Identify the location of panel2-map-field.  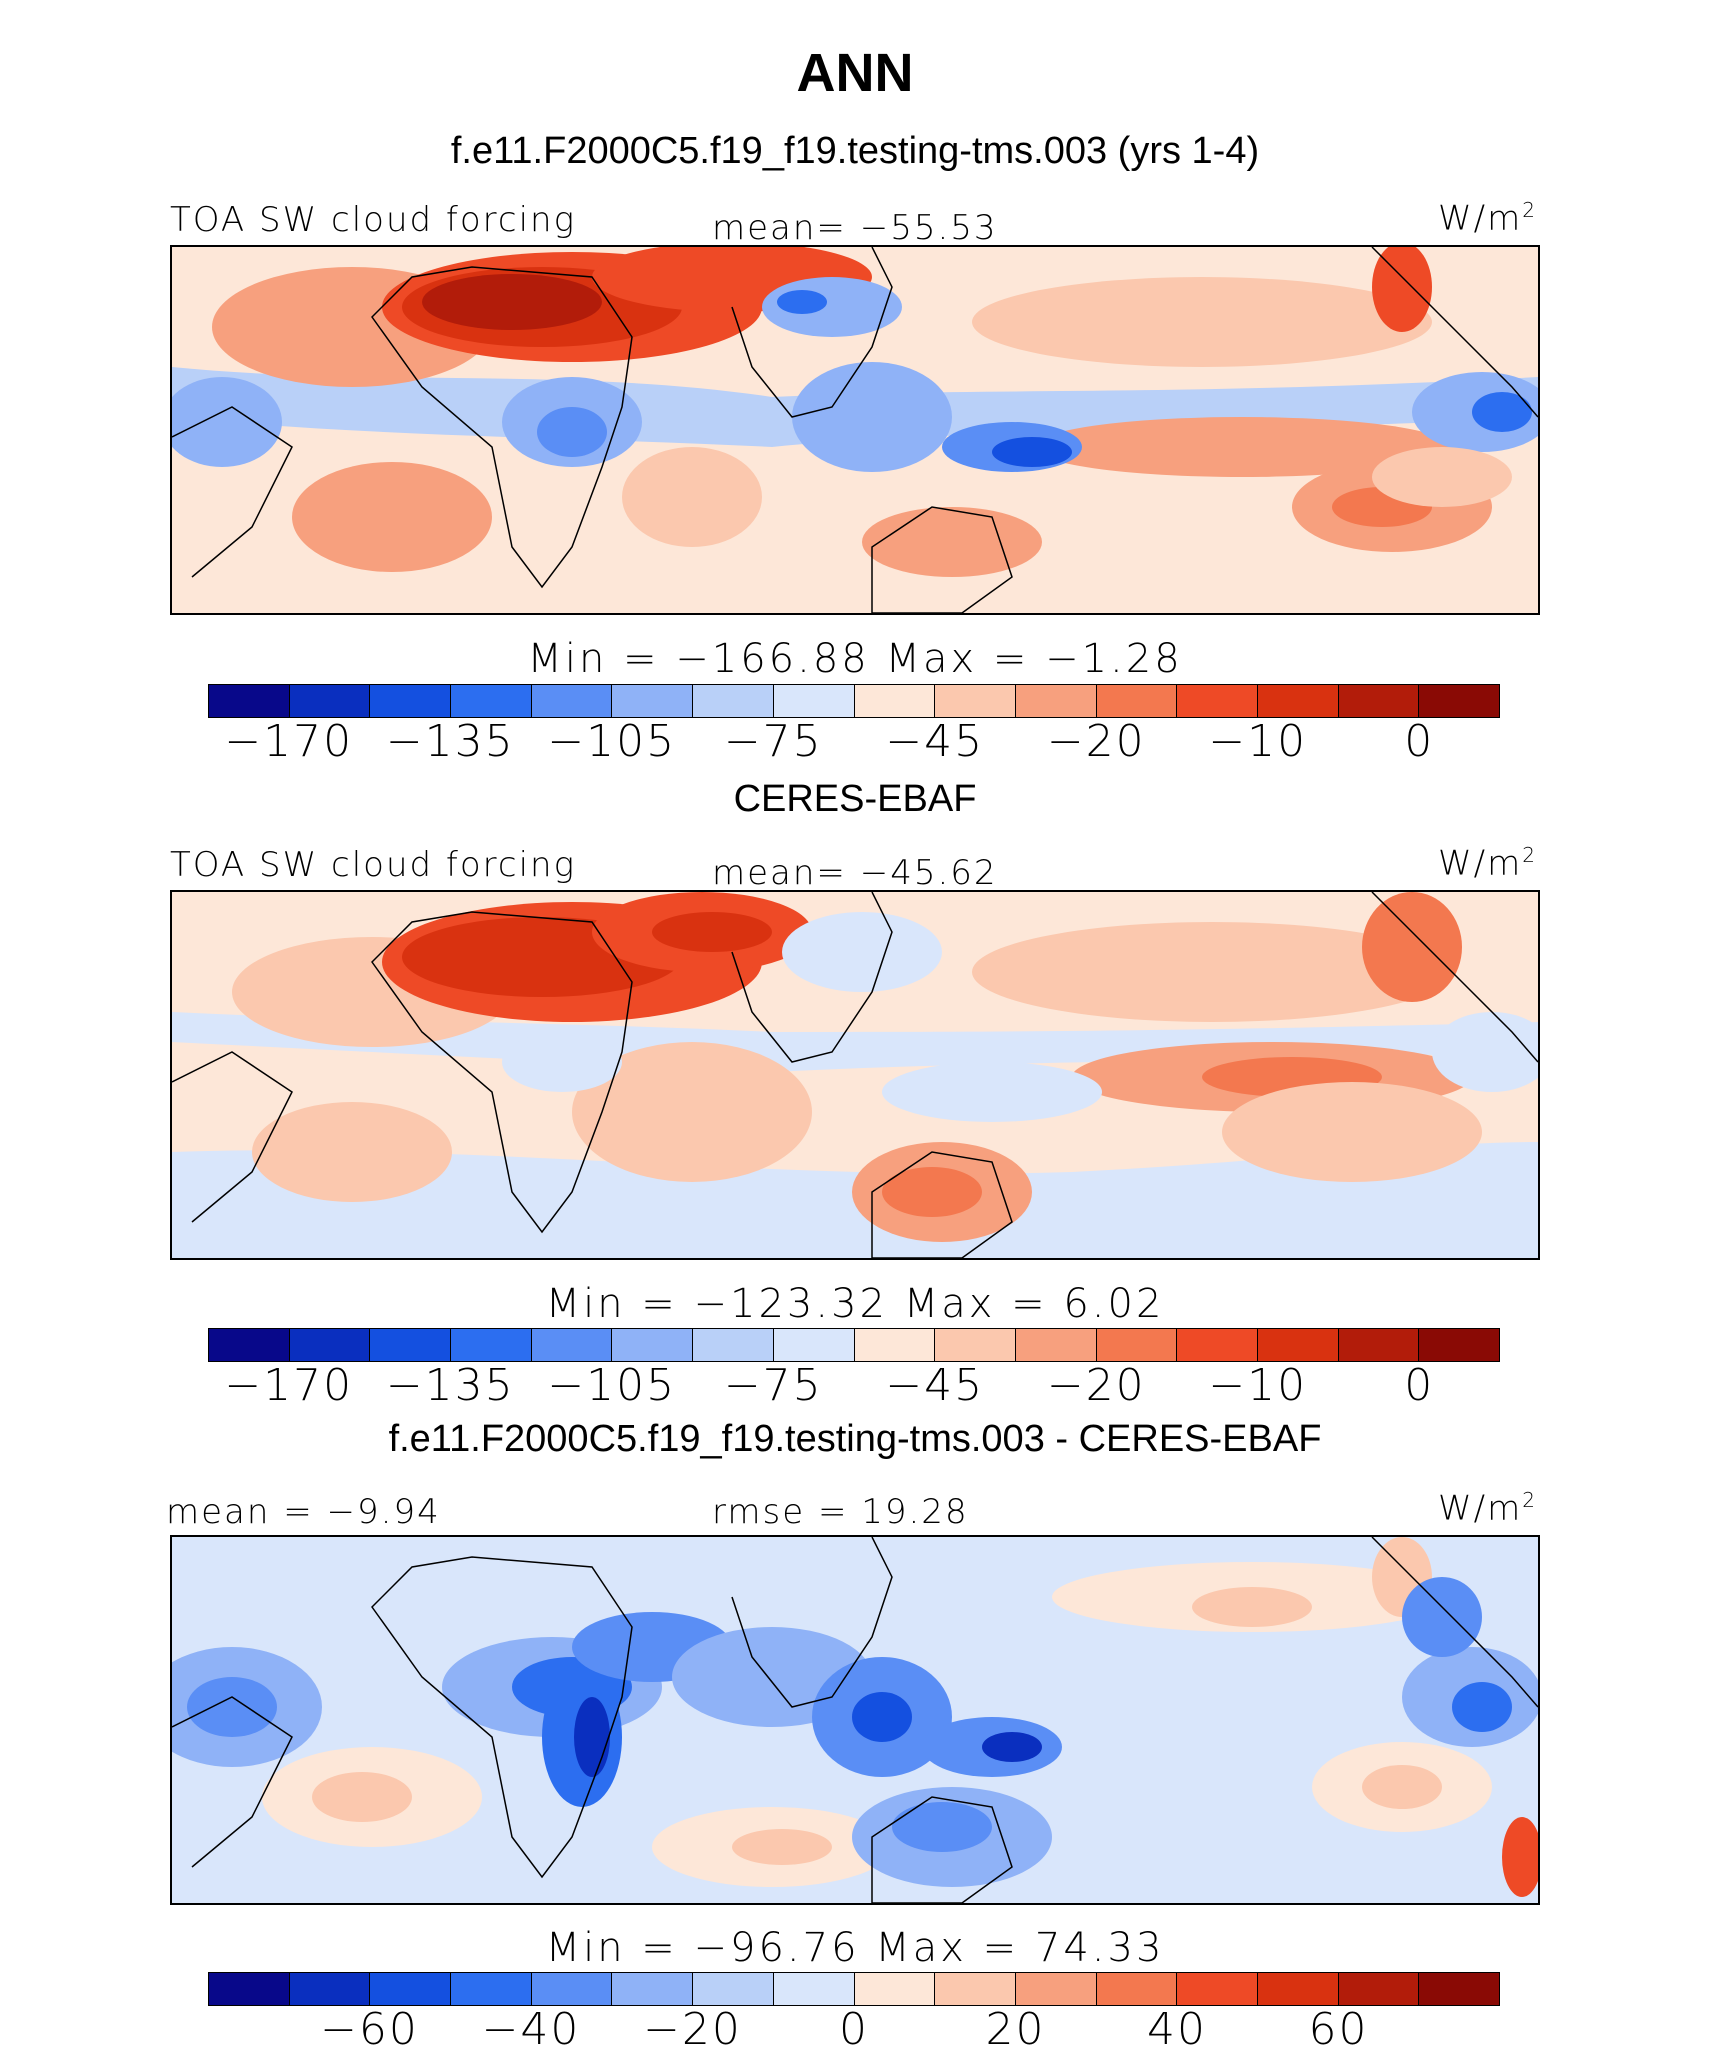
(855, 1075).